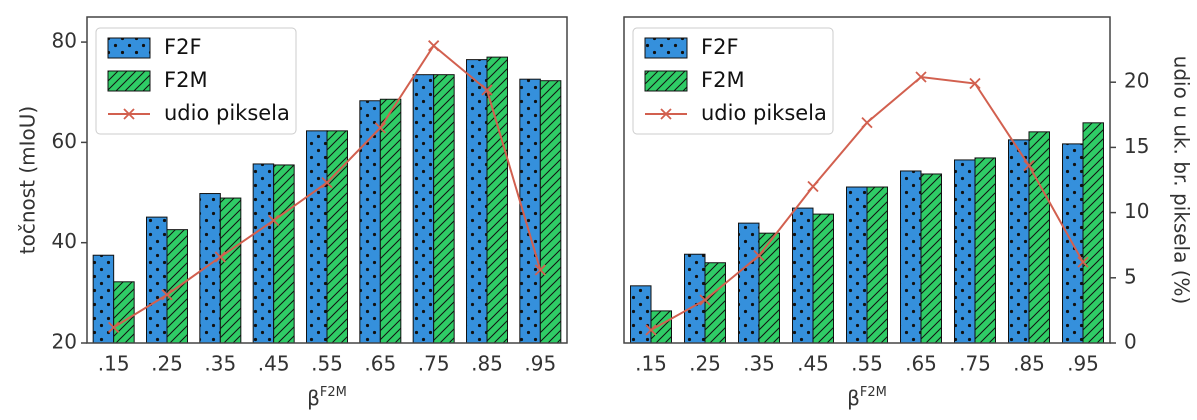 This screenshot has width=1197, height=420. Describe the element at coordinates (1136, 211) in the screenshot. I see `y2-tick-label: 10` at that location.